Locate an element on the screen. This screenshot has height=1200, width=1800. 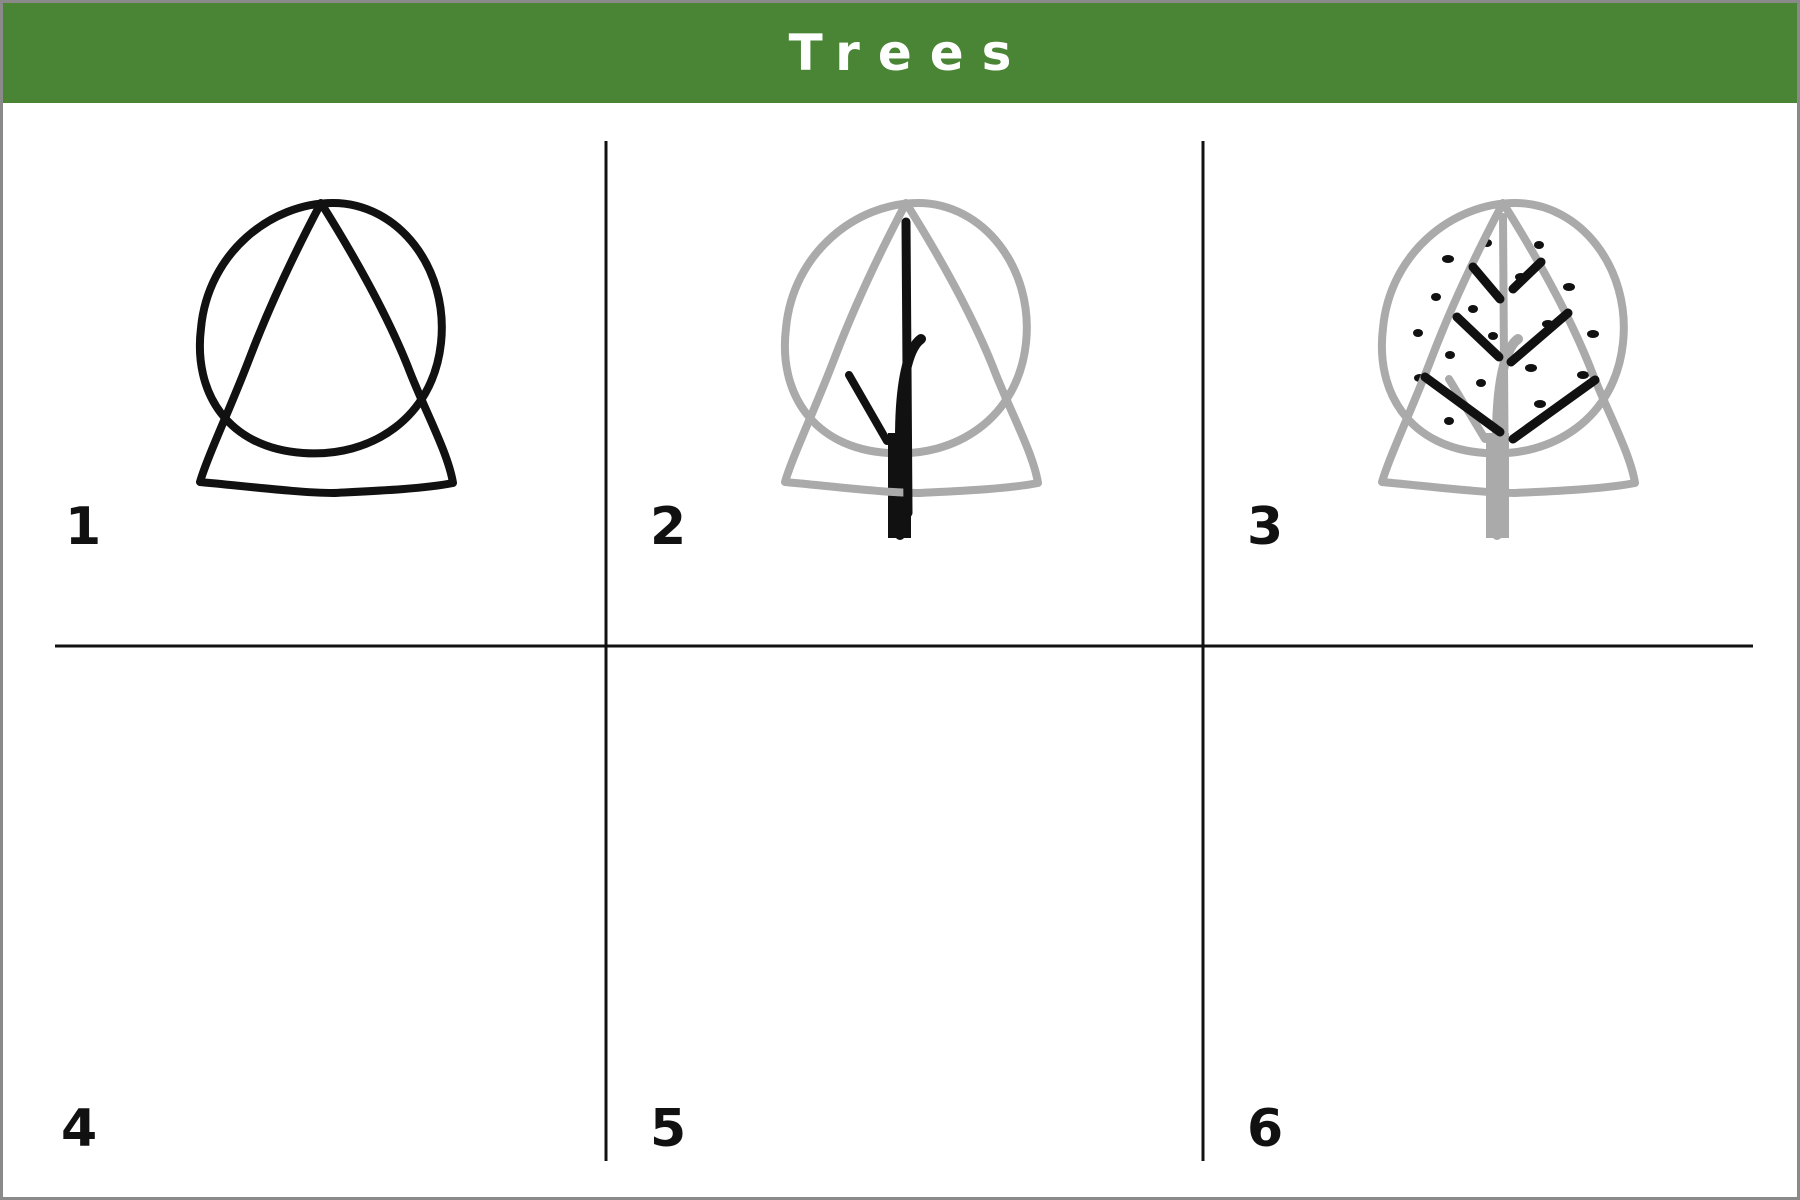
step-1-drawing is located at coordinates (320, 328).